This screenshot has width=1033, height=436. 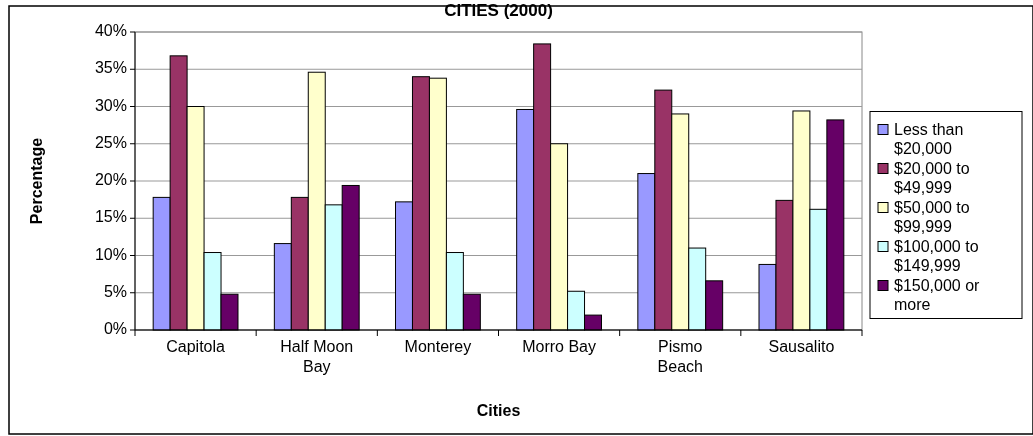 What do you see at coordinates (498, 10) in the screenshot?
I see `chart-title: CITIES (2000)` at bounding box center [498, 10].